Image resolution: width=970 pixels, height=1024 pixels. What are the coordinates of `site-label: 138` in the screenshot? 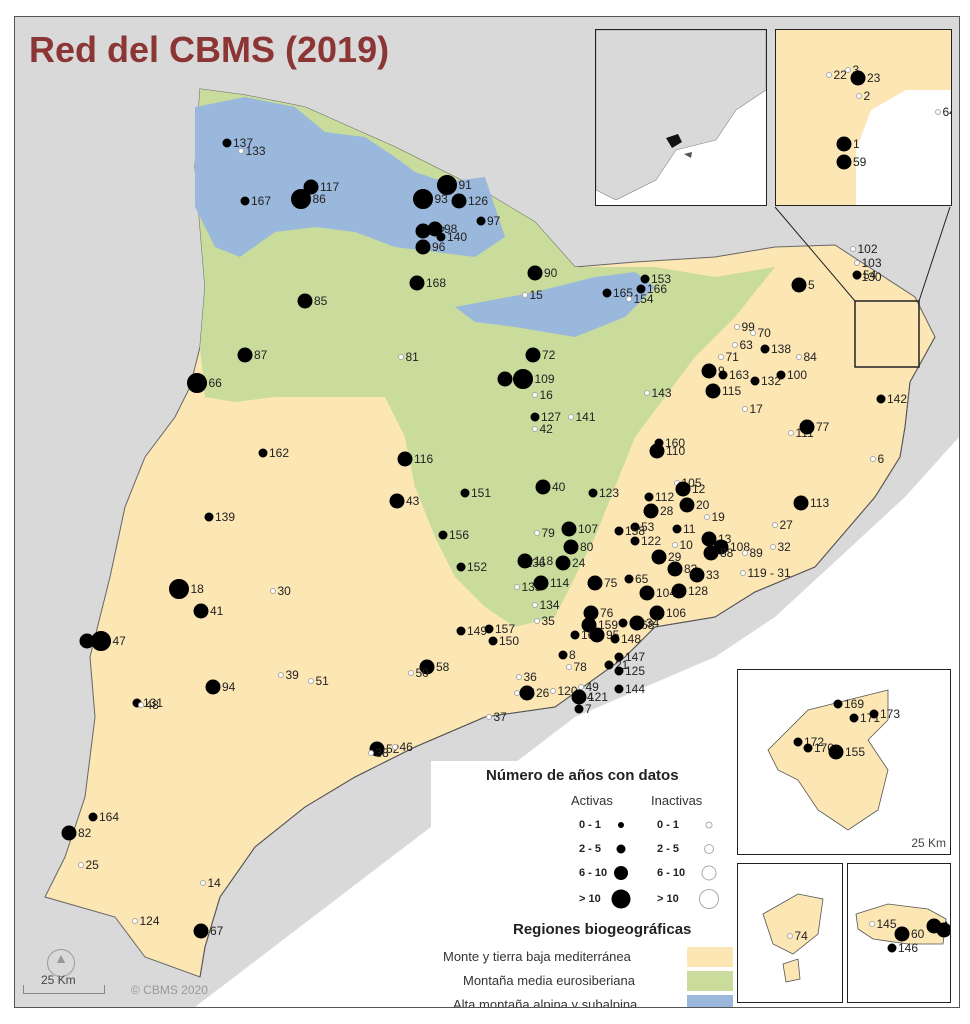 It's located at (781, 349).